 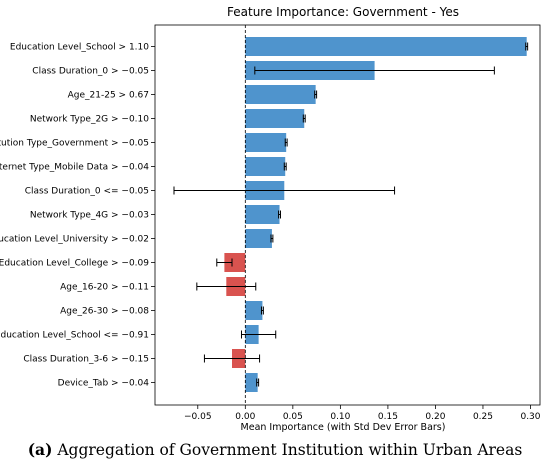 I want to click on y-tick-label: Education Level_College > −0.09, so click(x=74, y=264).